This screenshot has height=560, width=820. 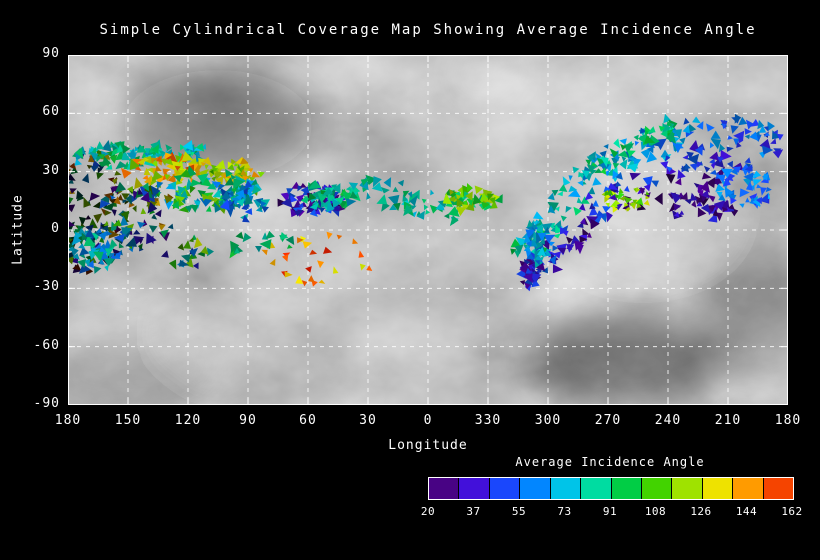 What do you see at coordinates (668, 420) in the screenshot?
I see `x-tick-label: 240` at bounding box center [668, 420].